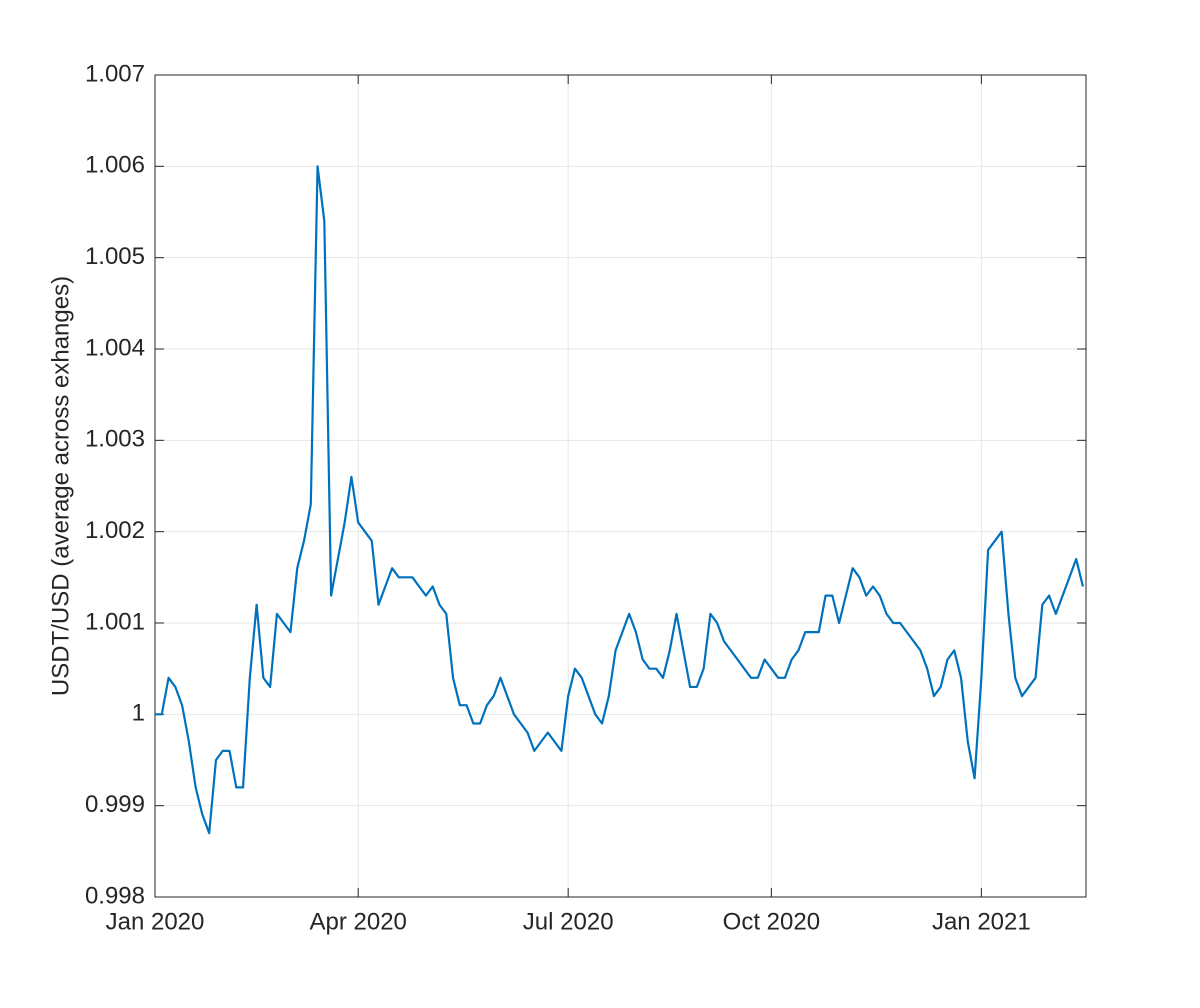 This screenshot has width=1200, height=1008. What do you see at coordinates (115, 347) in the screenshot?
I see `y-tick-label: 1.004` at bounding box center [115, 347].